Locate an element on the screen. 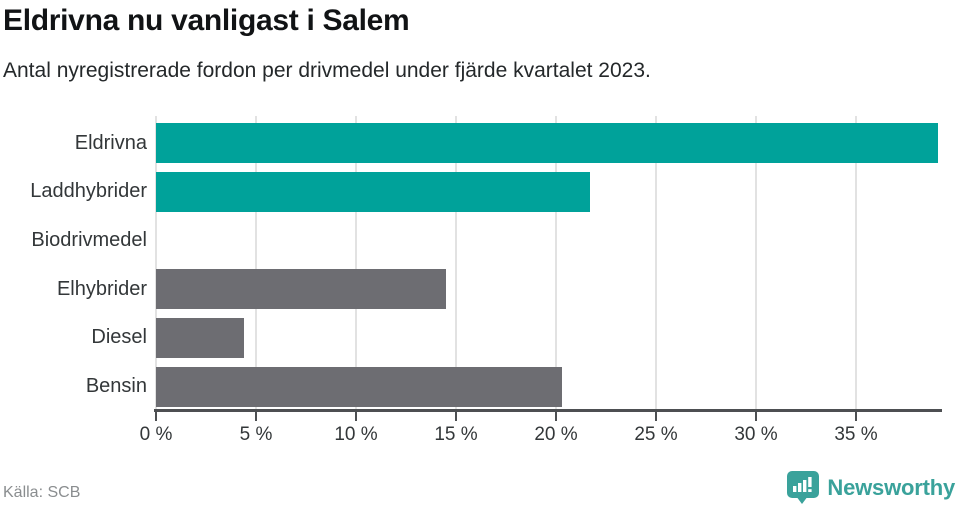 The width and height of the screenshot is (960, 505). source-note: Källa: SCB is located at coordinates (42, 492).